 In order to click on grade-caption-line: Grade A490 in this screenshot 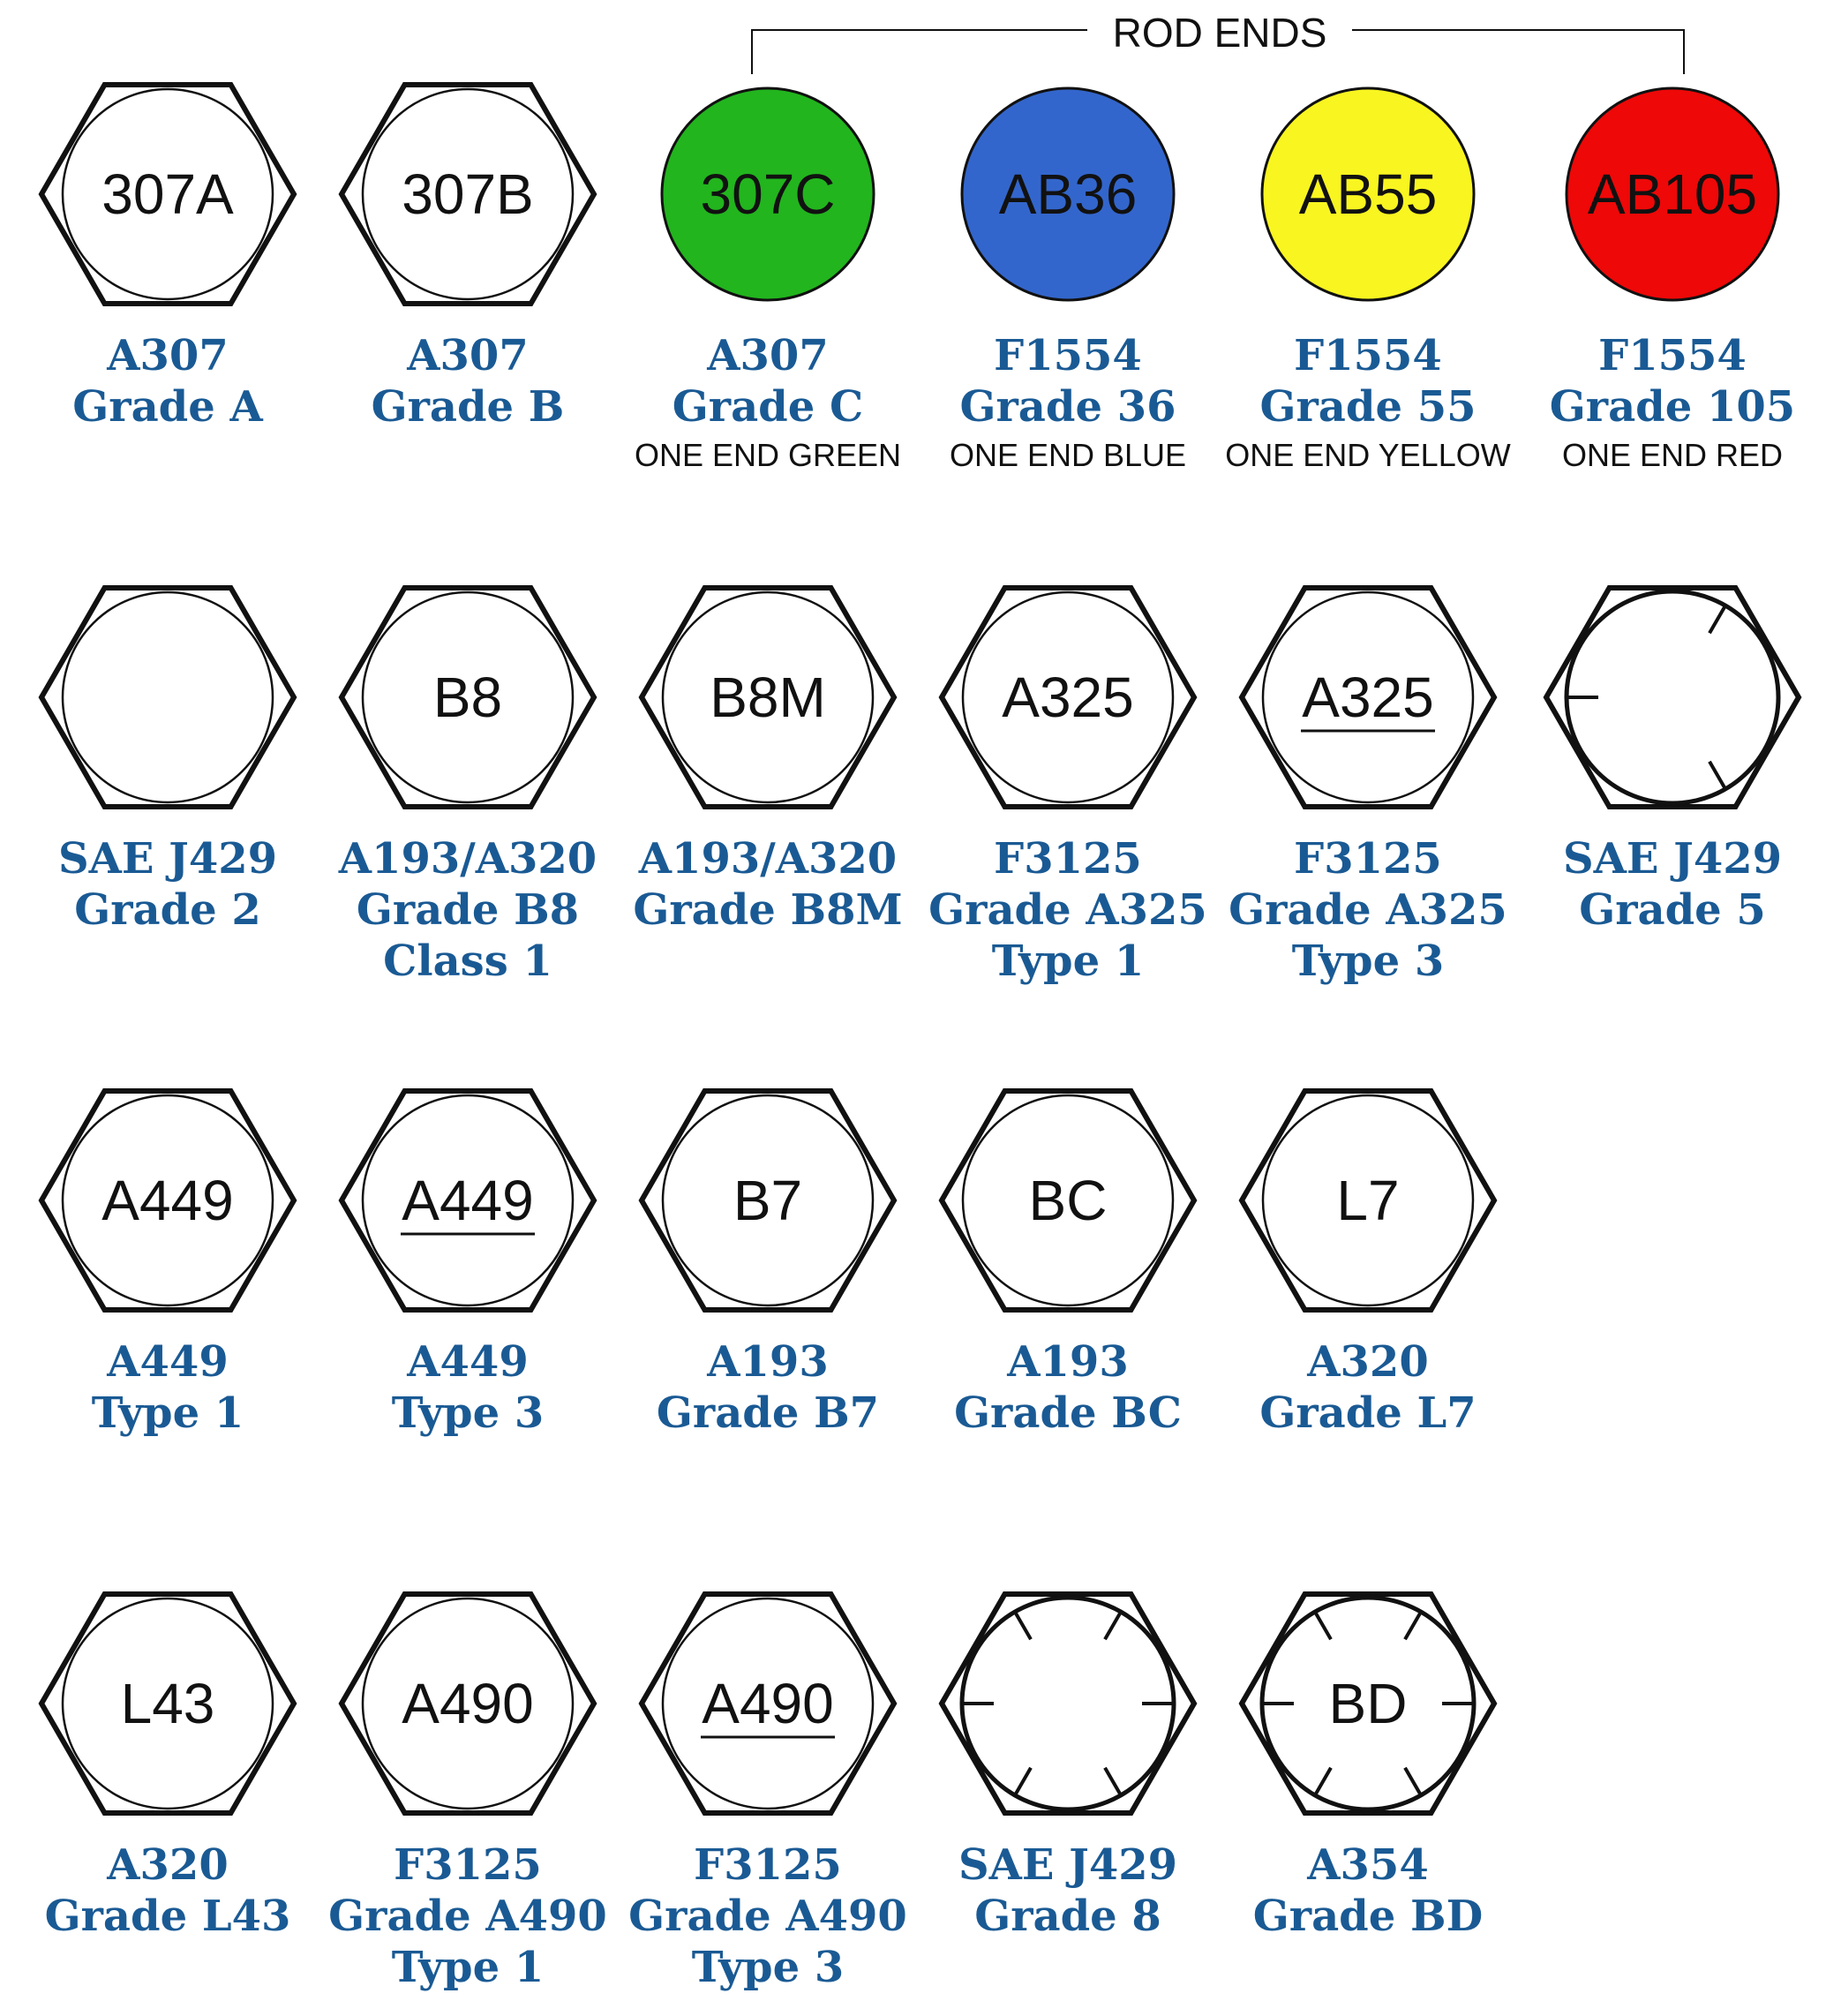, I will do `click(467, 1916)`.